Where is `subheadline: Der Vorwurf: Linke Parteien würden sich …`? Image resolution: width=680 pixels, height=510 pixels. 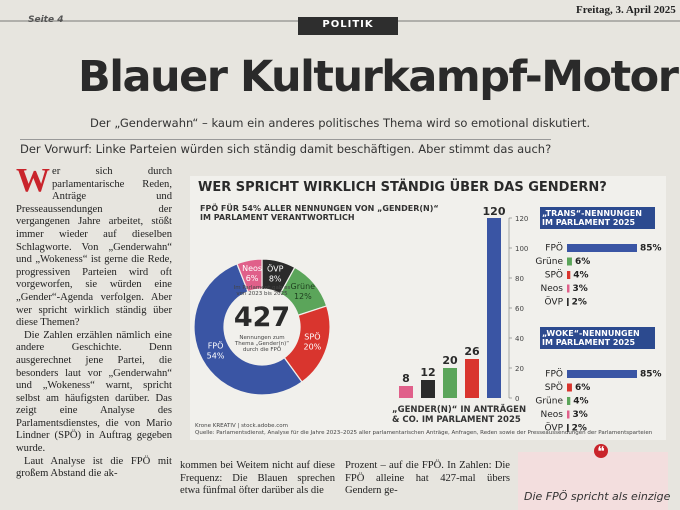 subheadline: Der Vorwurf: Linke Parteien würden sich … is located at coordinates (286, 147).